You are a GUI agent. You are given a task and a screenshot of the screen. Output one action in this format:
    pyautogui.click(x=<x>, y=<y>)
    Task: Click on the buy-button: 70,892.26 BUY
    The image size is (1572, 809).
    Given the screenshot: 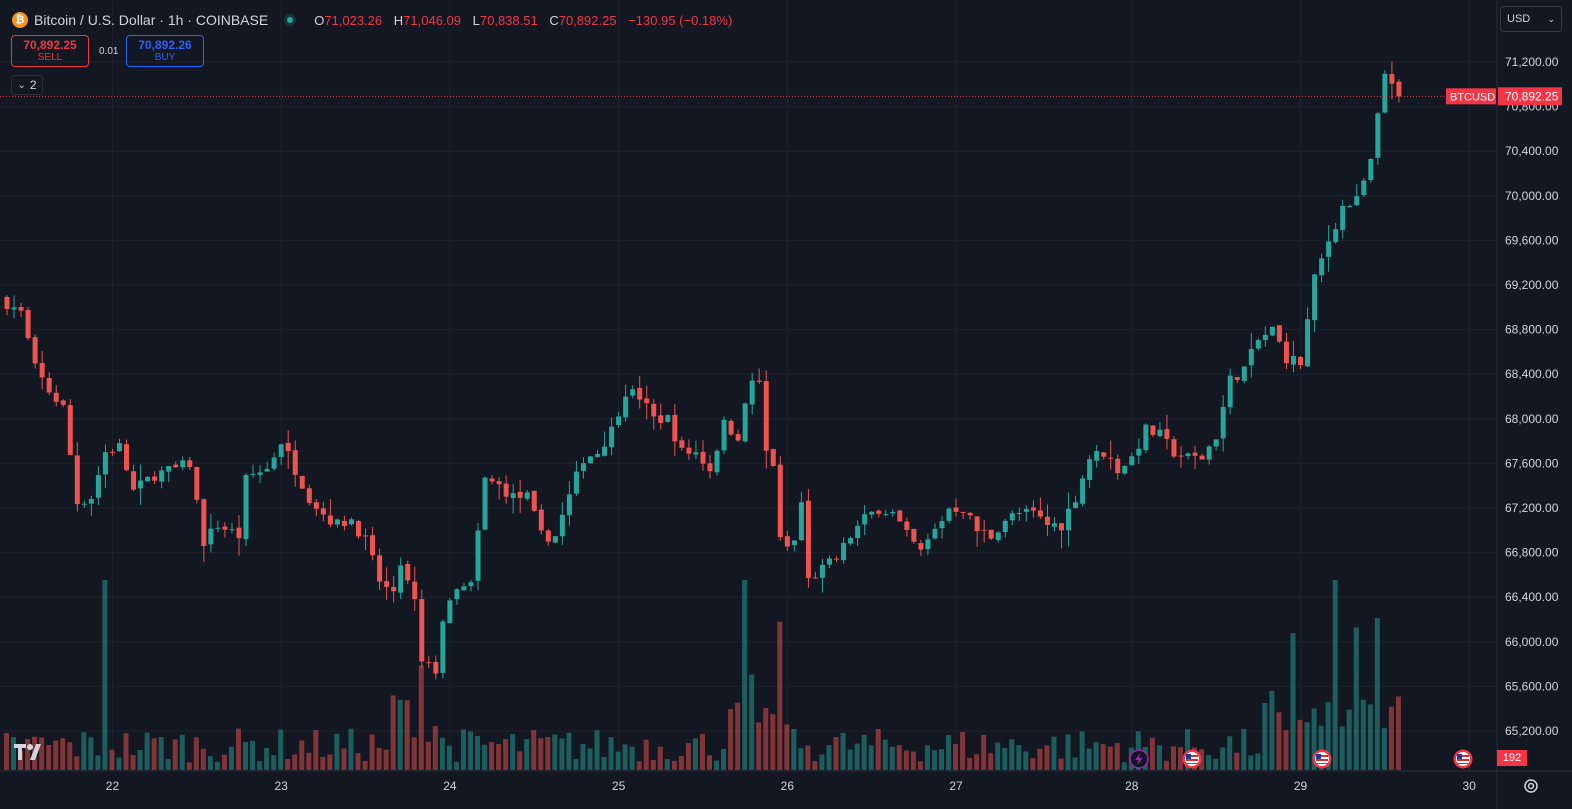 What is the action you would take?
    pyautogui.click(x=165, y=51)
    